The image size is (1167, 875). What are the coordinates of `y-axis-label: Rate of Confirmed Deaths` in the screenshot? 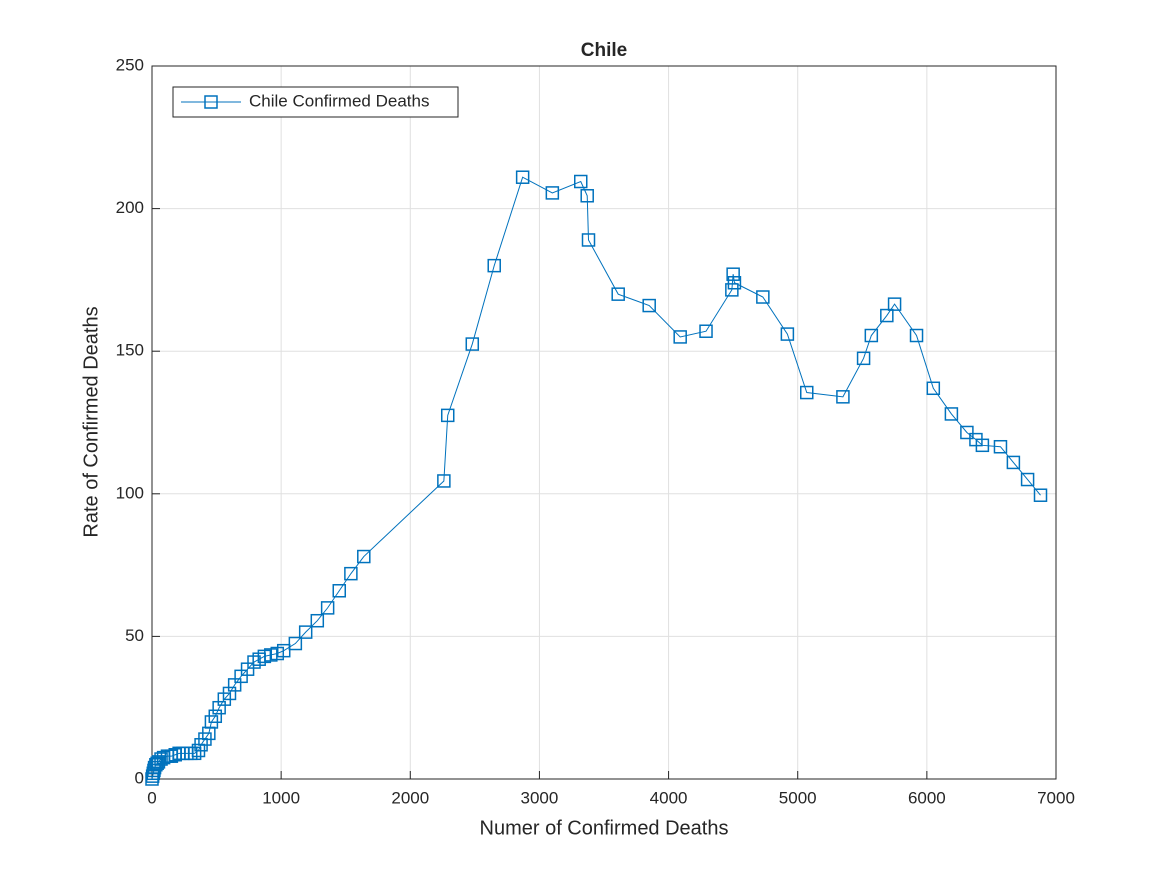 It's located at (91, 421).